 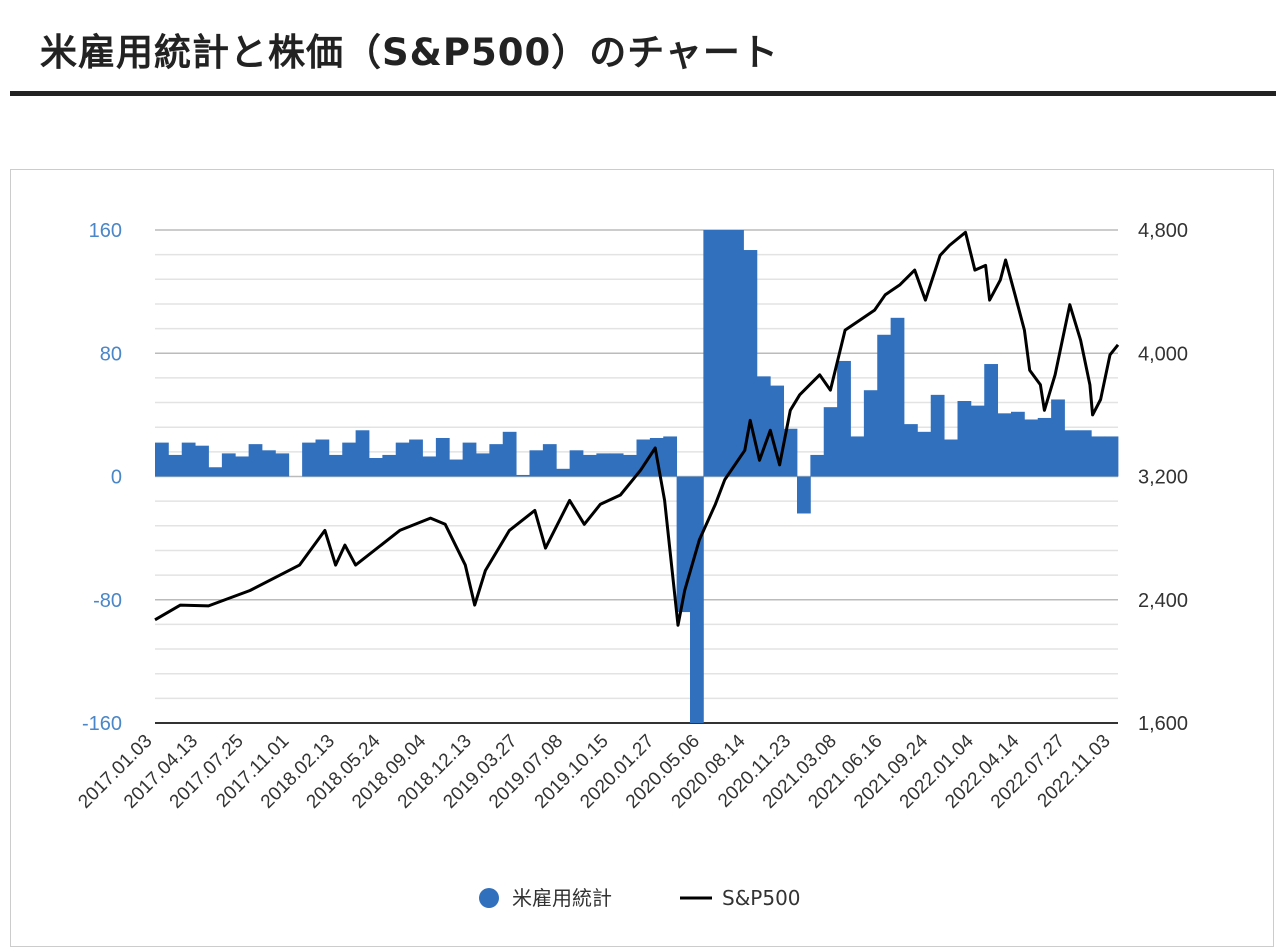 What do you see at coordinates (640, 898) in the screenshot?
I see `legend: 米雇用統計 S&P500` at bounding box center [640, 898].